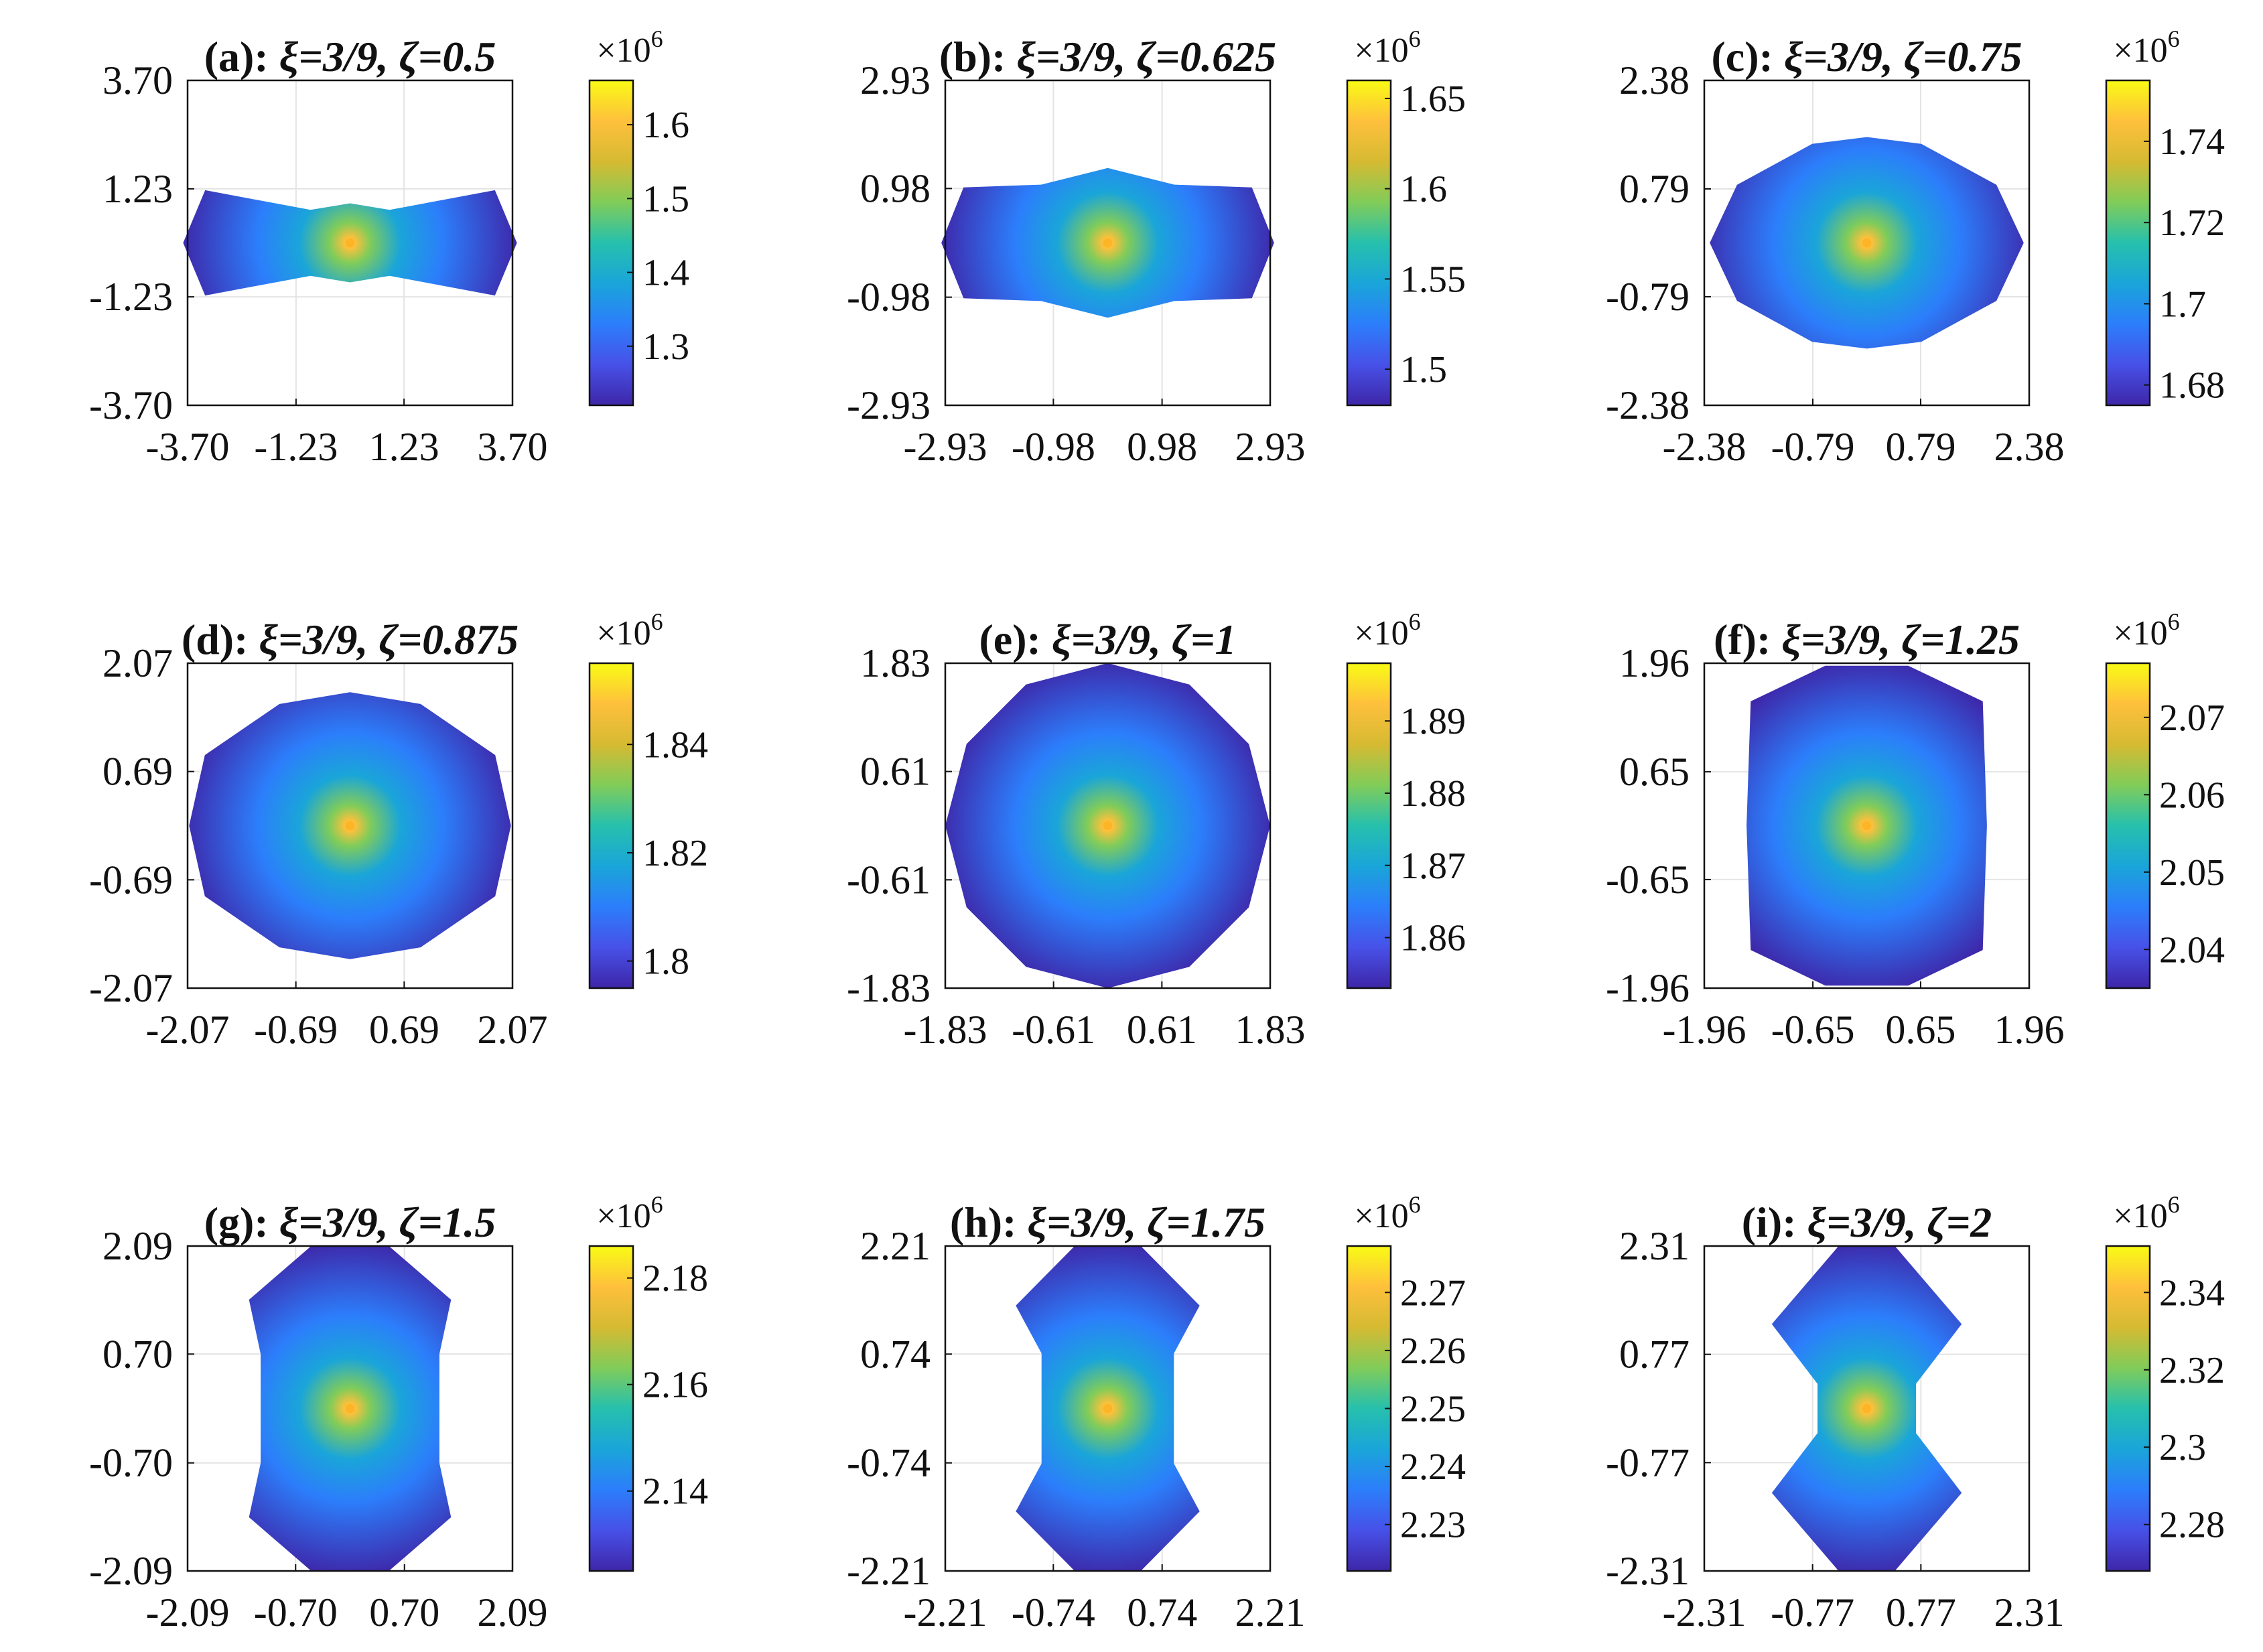 This screenshot has width=2263, height=1652. What do you see at coordinates (131, 879) in the screenshot?
I see `y-tick-label: -0.69` at bounding box center [131, 879].